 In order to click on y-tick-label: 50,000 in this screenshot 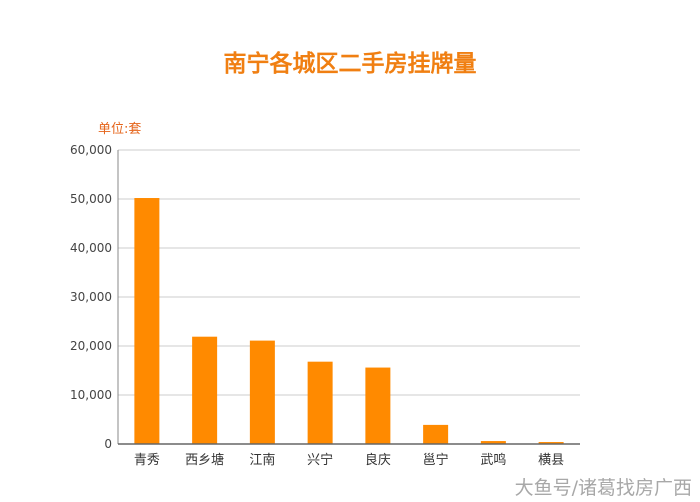, I will do `click(91, 199)`.